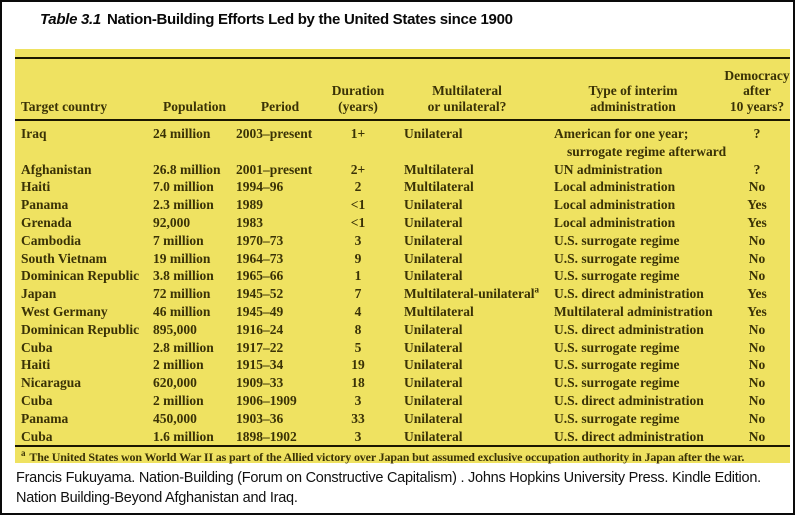 This screenshot has height=515, width=795. What do you see at coordinates (358, 436) in the screenshot?
I see `cell-duration: 3` at bounding box center [358, 436].